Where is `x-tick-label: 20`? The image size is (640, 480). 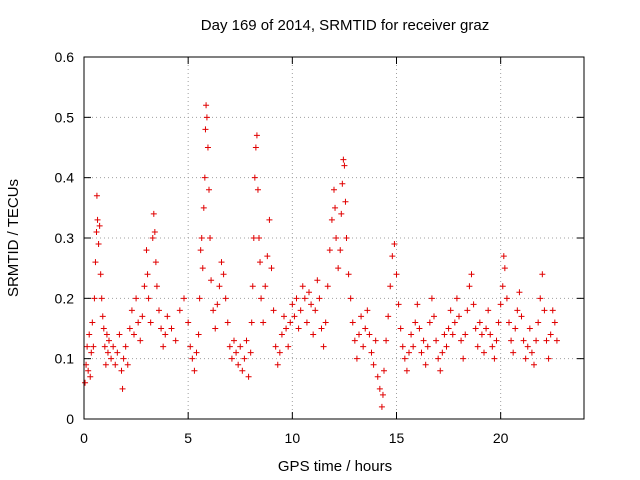
x-tick-label: 20 is located at coordinates (501, 438).